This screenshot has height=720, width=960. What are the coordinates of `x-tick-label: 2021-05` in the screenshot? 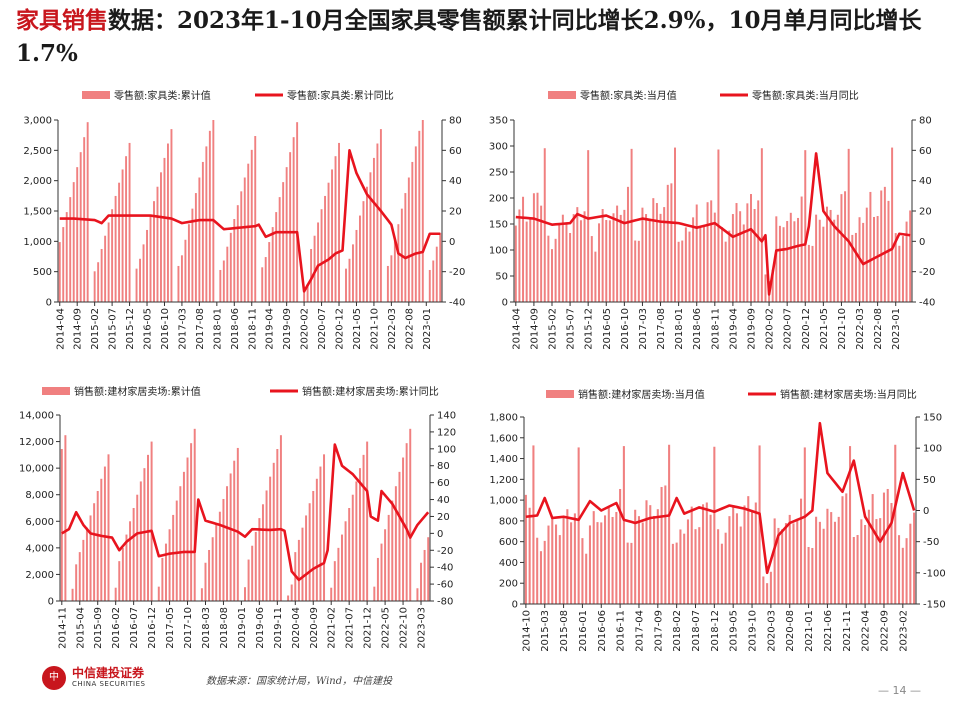 It's located at (824, 329).